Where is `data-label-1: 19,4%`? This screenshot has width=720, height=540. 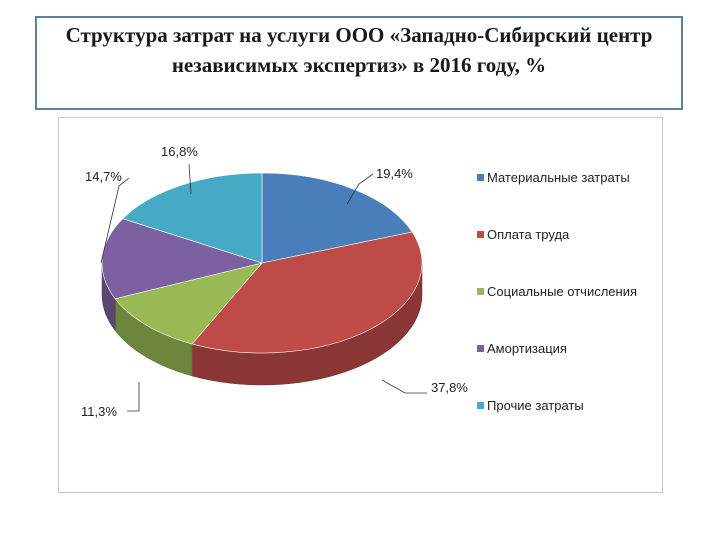 data-label-1: 19,4% is located at coordinates (394, 173).